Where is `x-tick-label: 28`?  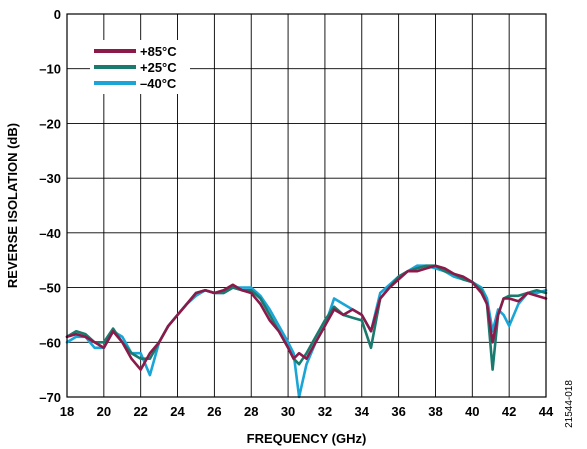
x-tick-label: 28 is located at coordinates (251, 411).